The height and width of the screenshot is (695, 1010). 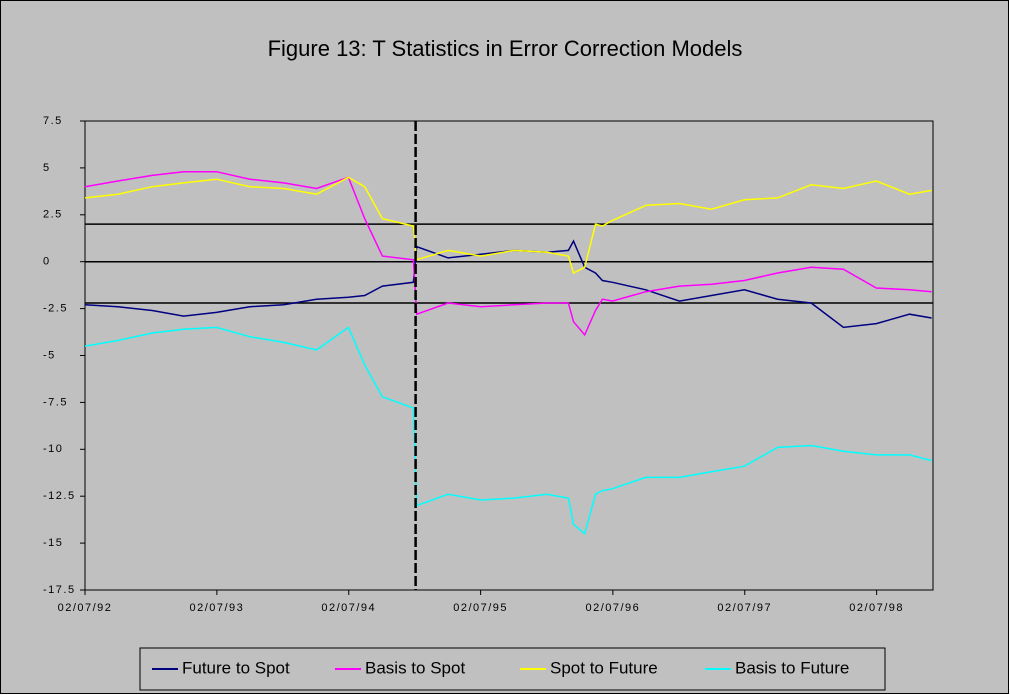 I want to click on x-tick-label: 02/07/96, so click(x=612, y=608).